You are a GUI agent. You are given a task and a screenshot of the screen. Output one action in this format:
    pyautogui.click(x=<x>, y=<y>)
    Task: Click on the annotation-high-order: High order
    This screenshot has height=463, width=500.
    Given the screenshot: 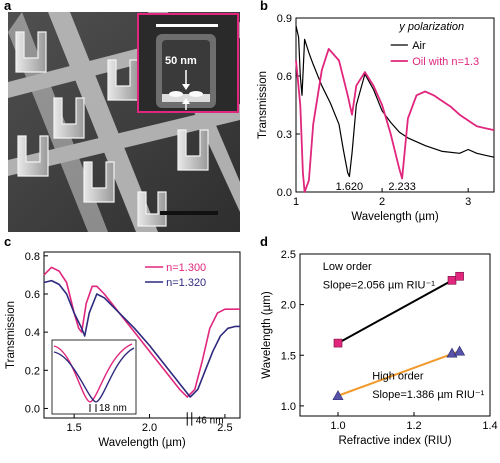 What is the action you would take?
    pyautogui.click(x=398, y=377)
    